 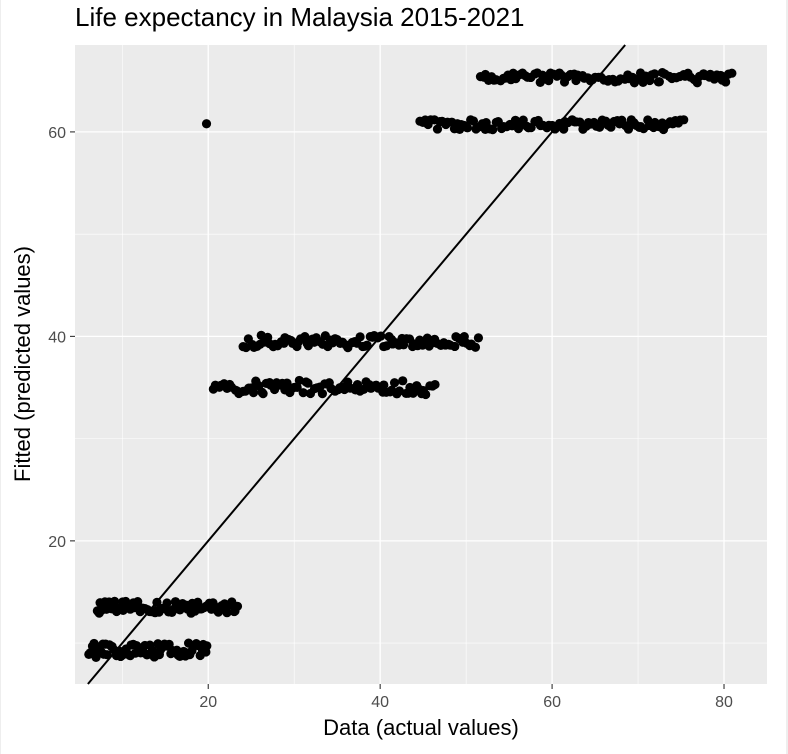 I want to click on x-tick-label: 20, so click(x=208, y=702).